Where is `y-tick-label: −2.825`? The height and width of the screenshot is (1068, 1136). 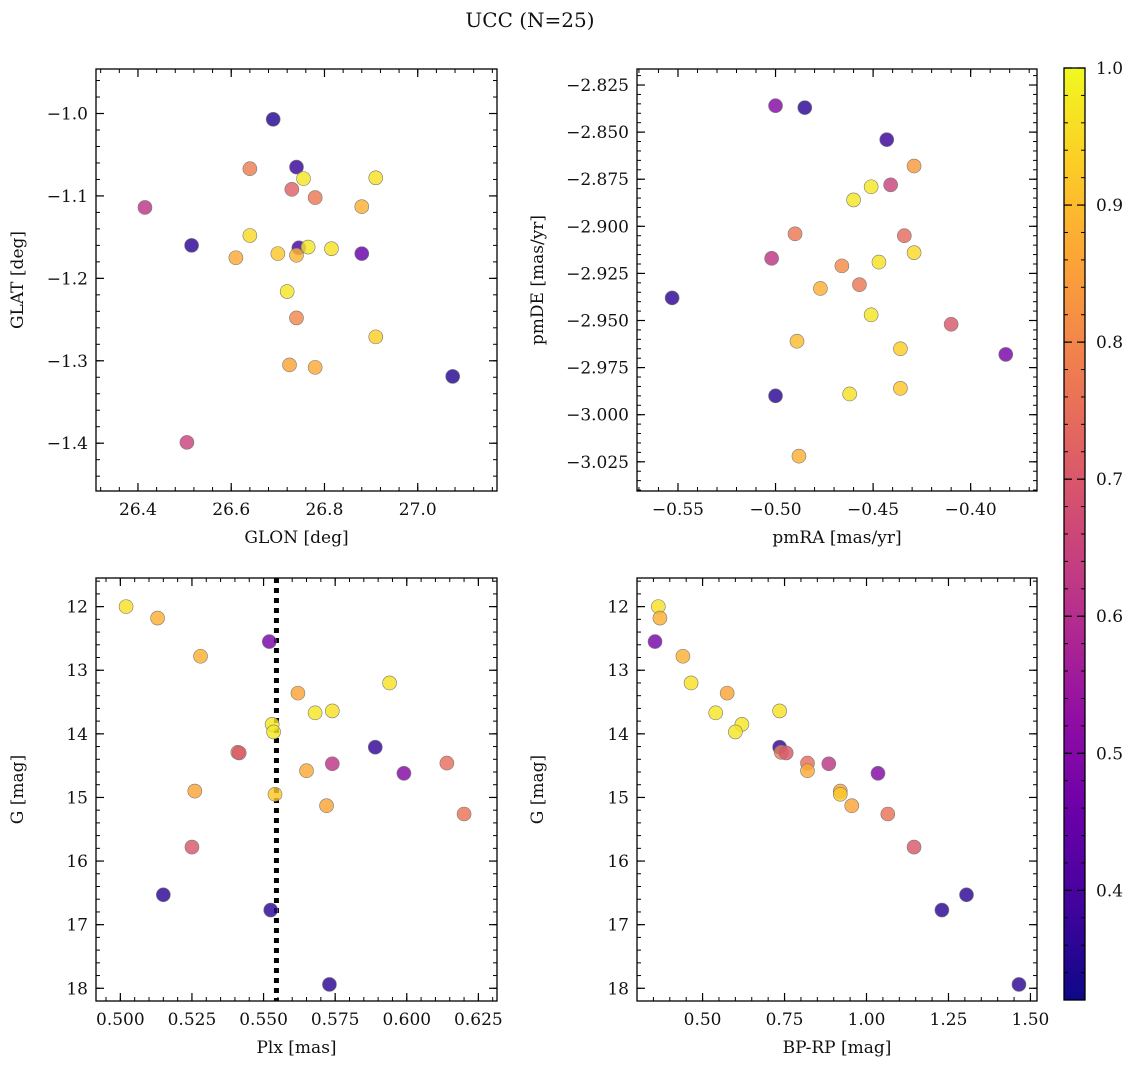 y-tick-label: −2.825 is located at coordinates (597, 86).